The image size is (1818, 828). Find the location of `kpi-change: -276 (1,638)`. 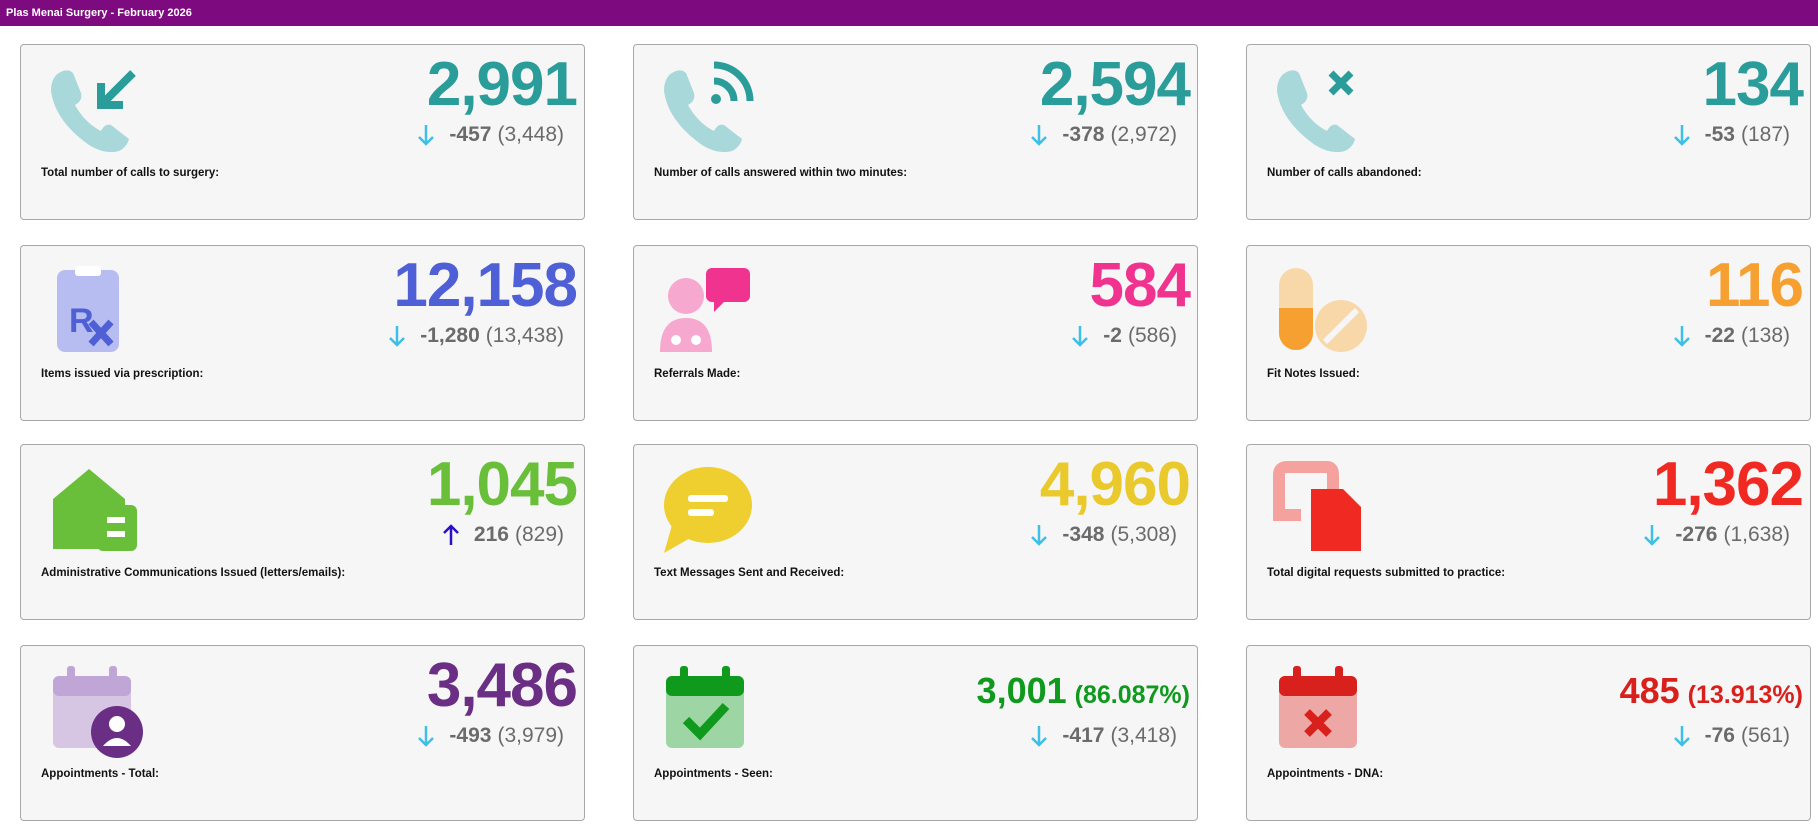

kpi-change: -276 (1,638) is located at coordinates (1716, 535).